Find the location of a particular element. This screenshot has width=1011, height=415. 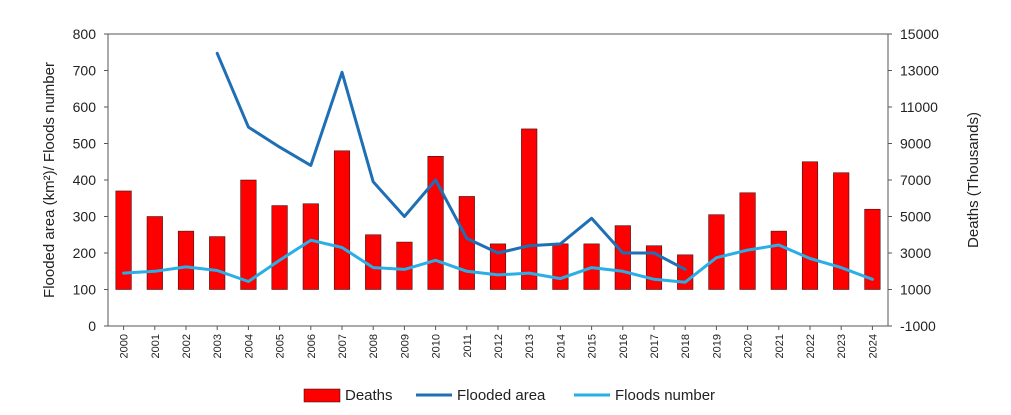

y-right-tick-label: -1000 is located at coordinates (918, 326).